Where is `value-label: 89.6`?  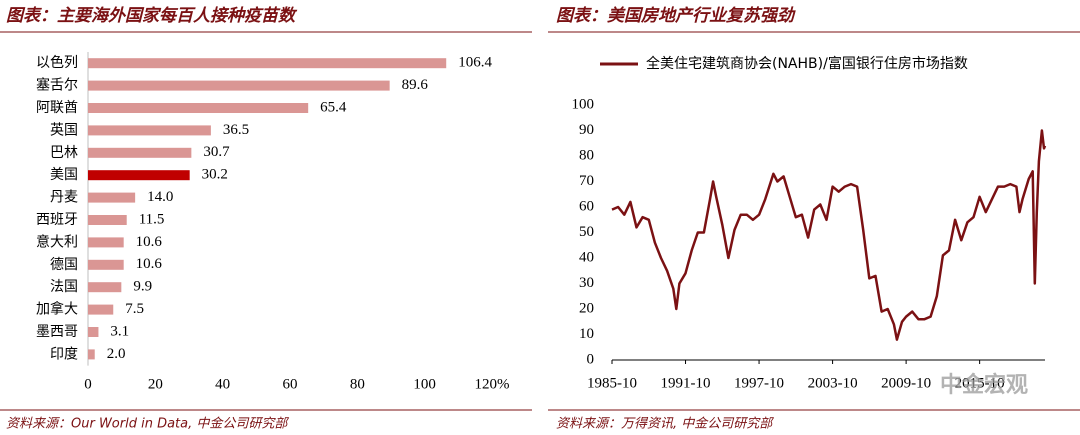
value-label: 89.6 is located at coordinates (415, 85).